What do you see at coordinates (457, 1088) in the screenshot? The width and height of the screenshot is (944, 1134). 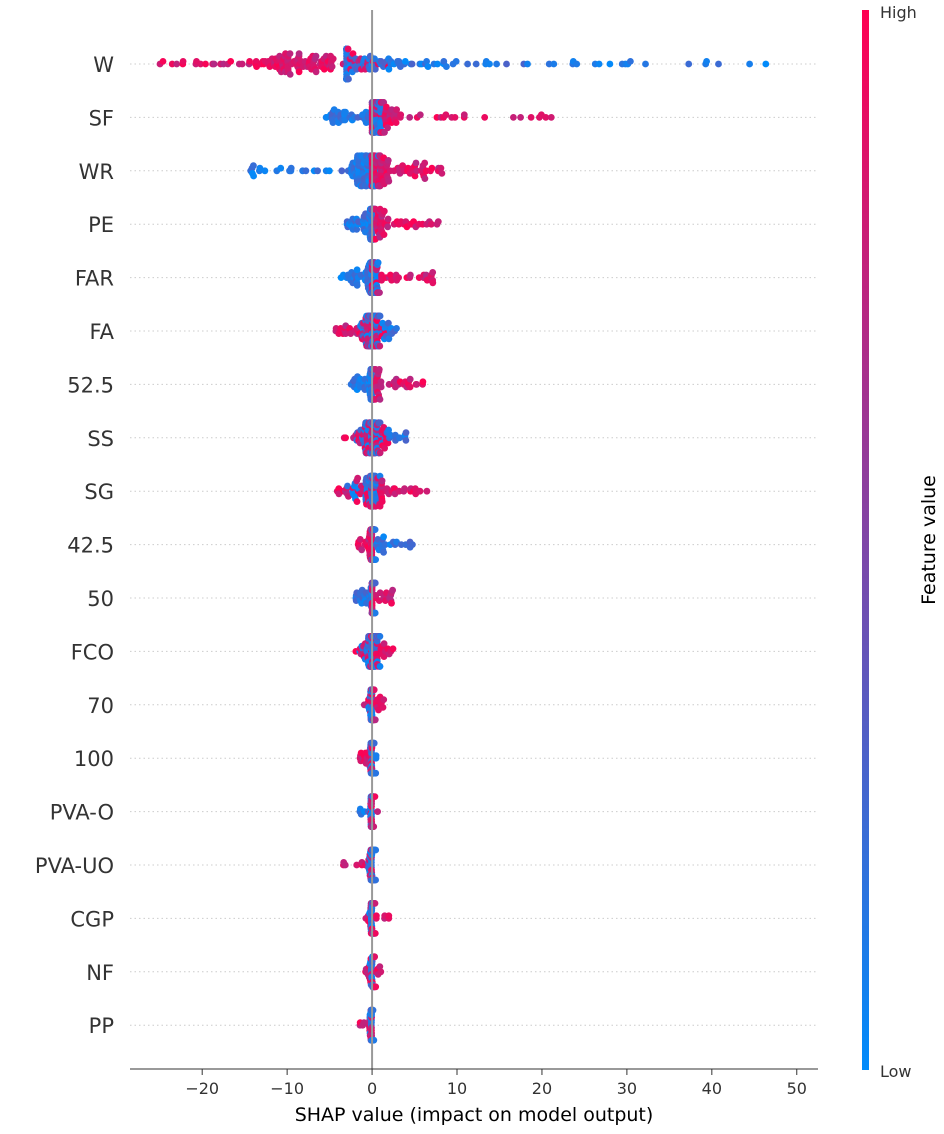 I see `x-tick-label: 10` at bounding box center [457, 1088].